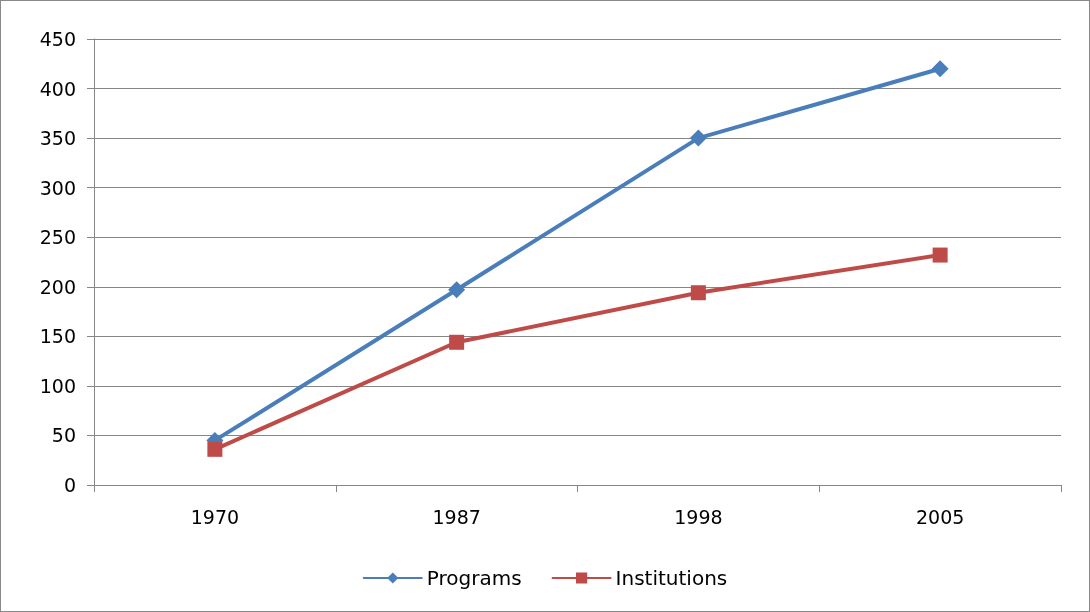  Describe the element at coordinates (57, 336) in the screenshot. I see `y-tick-label: 150` at that location.